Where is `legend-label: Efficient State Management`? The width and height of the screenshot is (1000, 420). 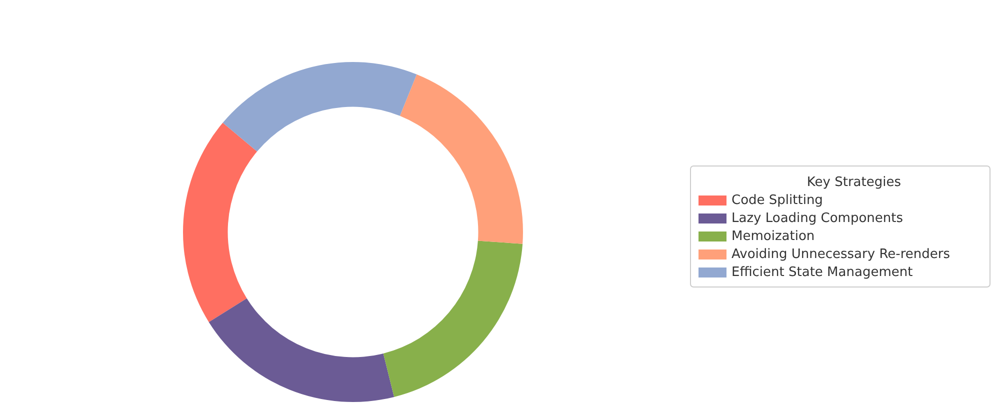 legend-label: Efficient State Management is located at coordinates (822, 272).